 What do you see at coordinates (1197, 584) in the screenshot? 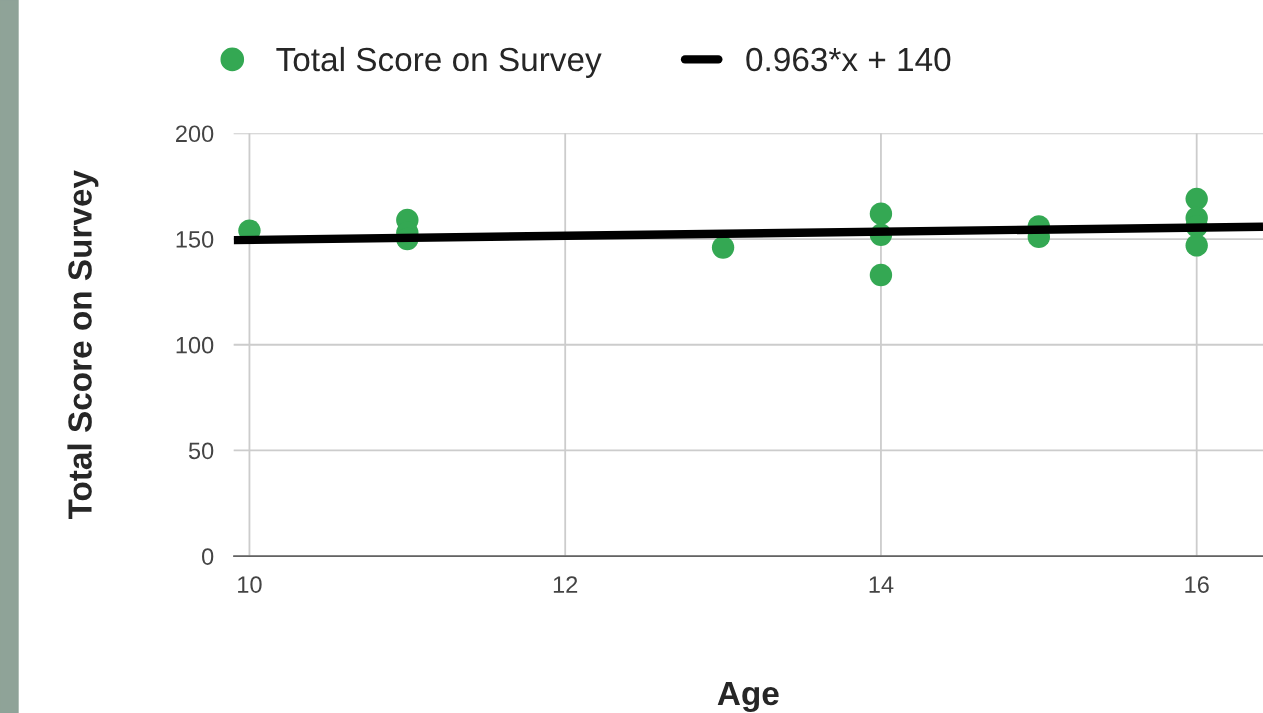
I see `x-tick-label: 16` at bounding box center [1197, 584].